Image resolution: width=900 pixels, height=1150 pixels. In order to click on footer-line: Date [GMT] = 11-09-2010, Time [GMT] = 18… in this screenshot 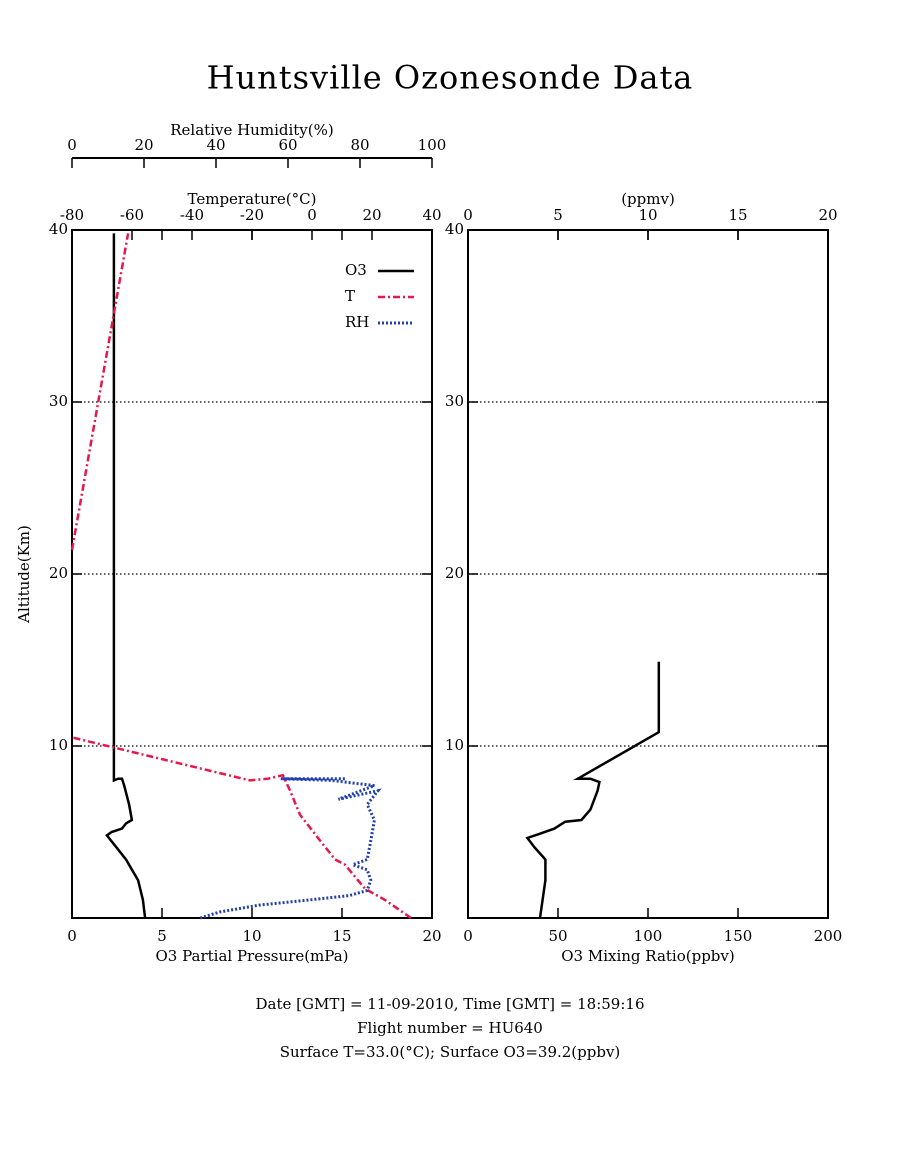, I will do `click(449, 1004)`.